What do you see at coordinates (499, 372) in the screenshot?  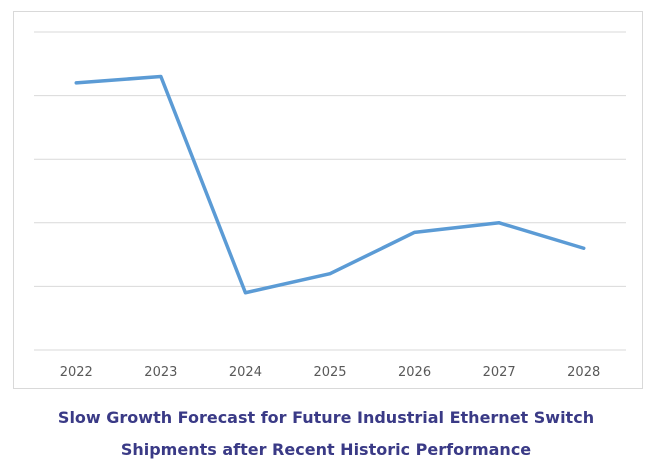 I see `x-tick-label: 2027` at bounding box center [499, 372].